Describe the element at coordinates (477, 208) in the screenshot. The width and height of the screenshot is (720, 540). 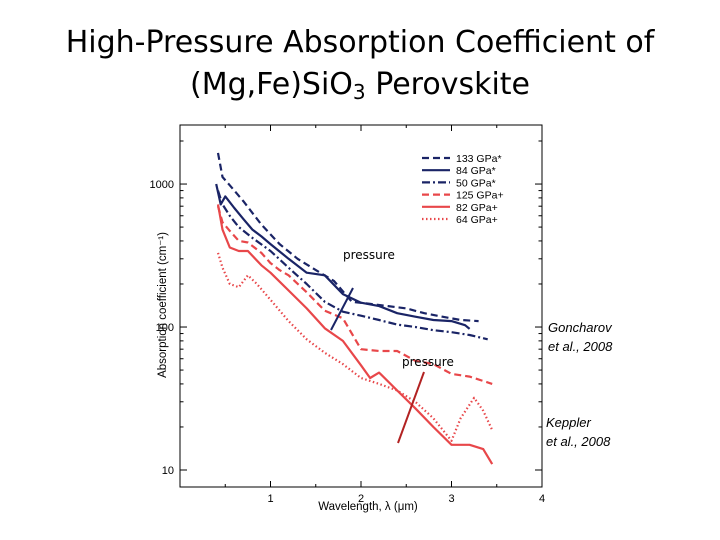
I see `legend-label-4: 82 GPa+` at that location.